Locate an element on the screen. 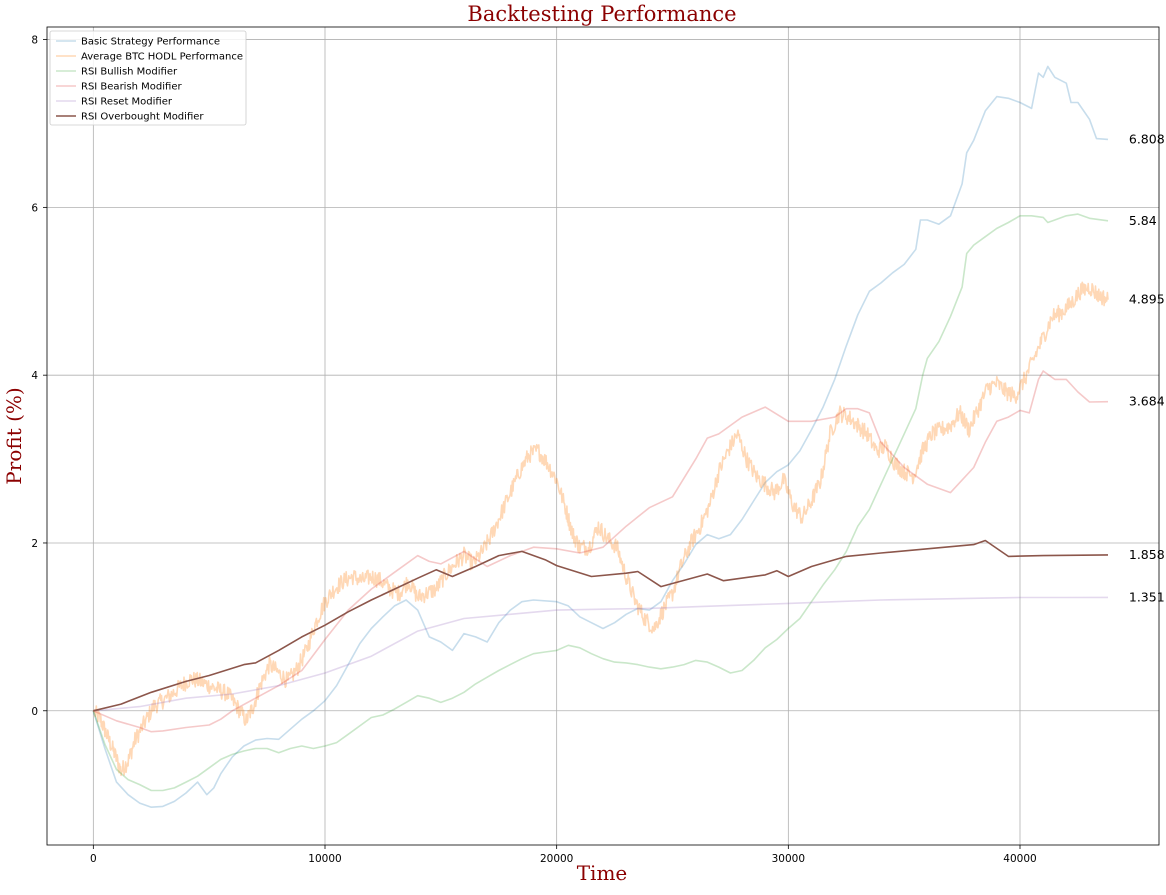 The height and width of the screenshot is (895, 1166). y-tick-label: 0 is located at coordinates (34, 712).